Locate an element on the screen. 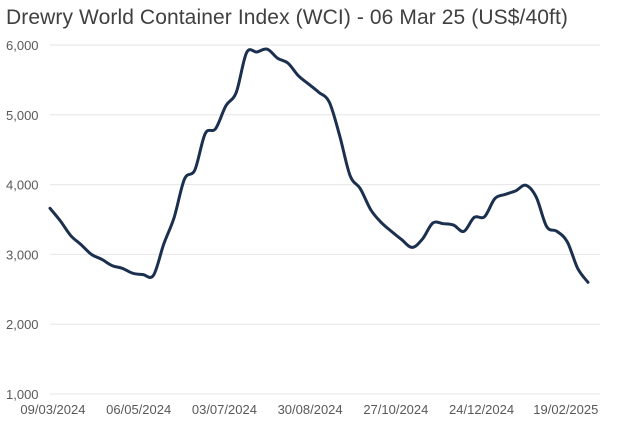  x-tick-label: 09/03/2024 is located at coordinates (52, 409).